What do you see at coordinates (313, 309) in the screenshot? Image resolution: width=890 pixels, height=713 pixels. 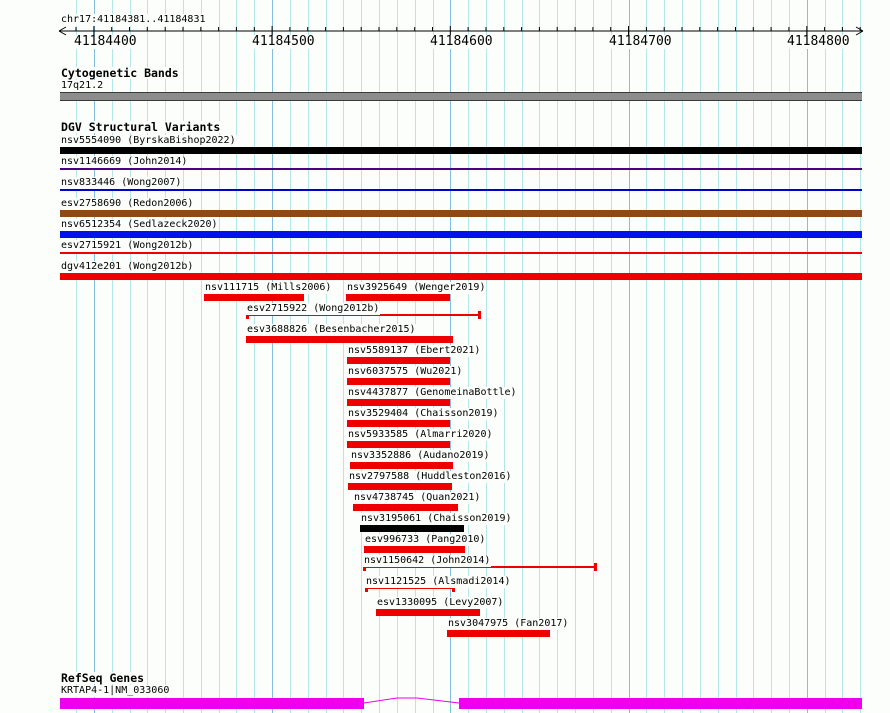 I see `variant-label: esv2715922 (Wong2012b)` at bounding box center [313, 309].